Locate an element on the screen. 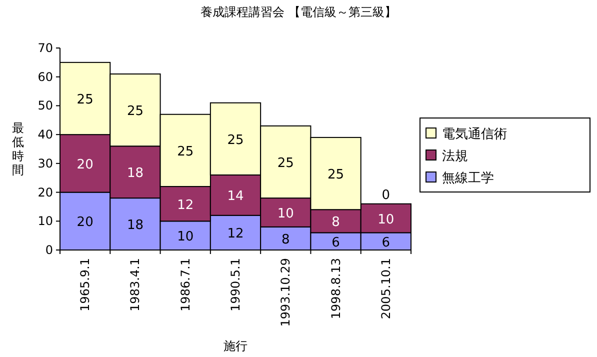 The width and height of the screenshot is (597, 357). legend-label: 法規 is located at coordinates (455, 156).